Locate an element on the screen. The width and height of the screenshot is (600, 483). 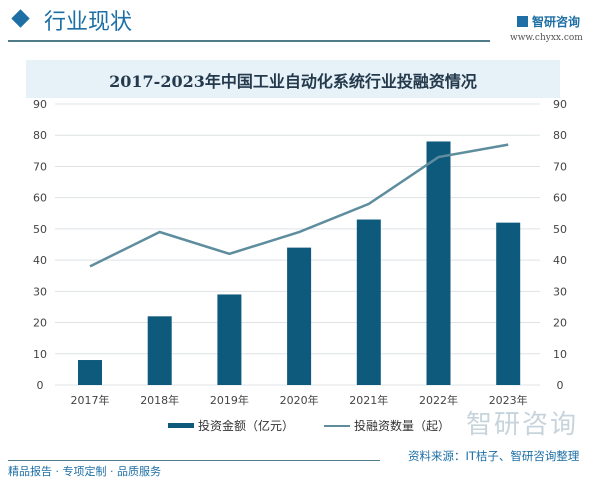
y2-tick-label: 60 is located at coordinates (560, 198).